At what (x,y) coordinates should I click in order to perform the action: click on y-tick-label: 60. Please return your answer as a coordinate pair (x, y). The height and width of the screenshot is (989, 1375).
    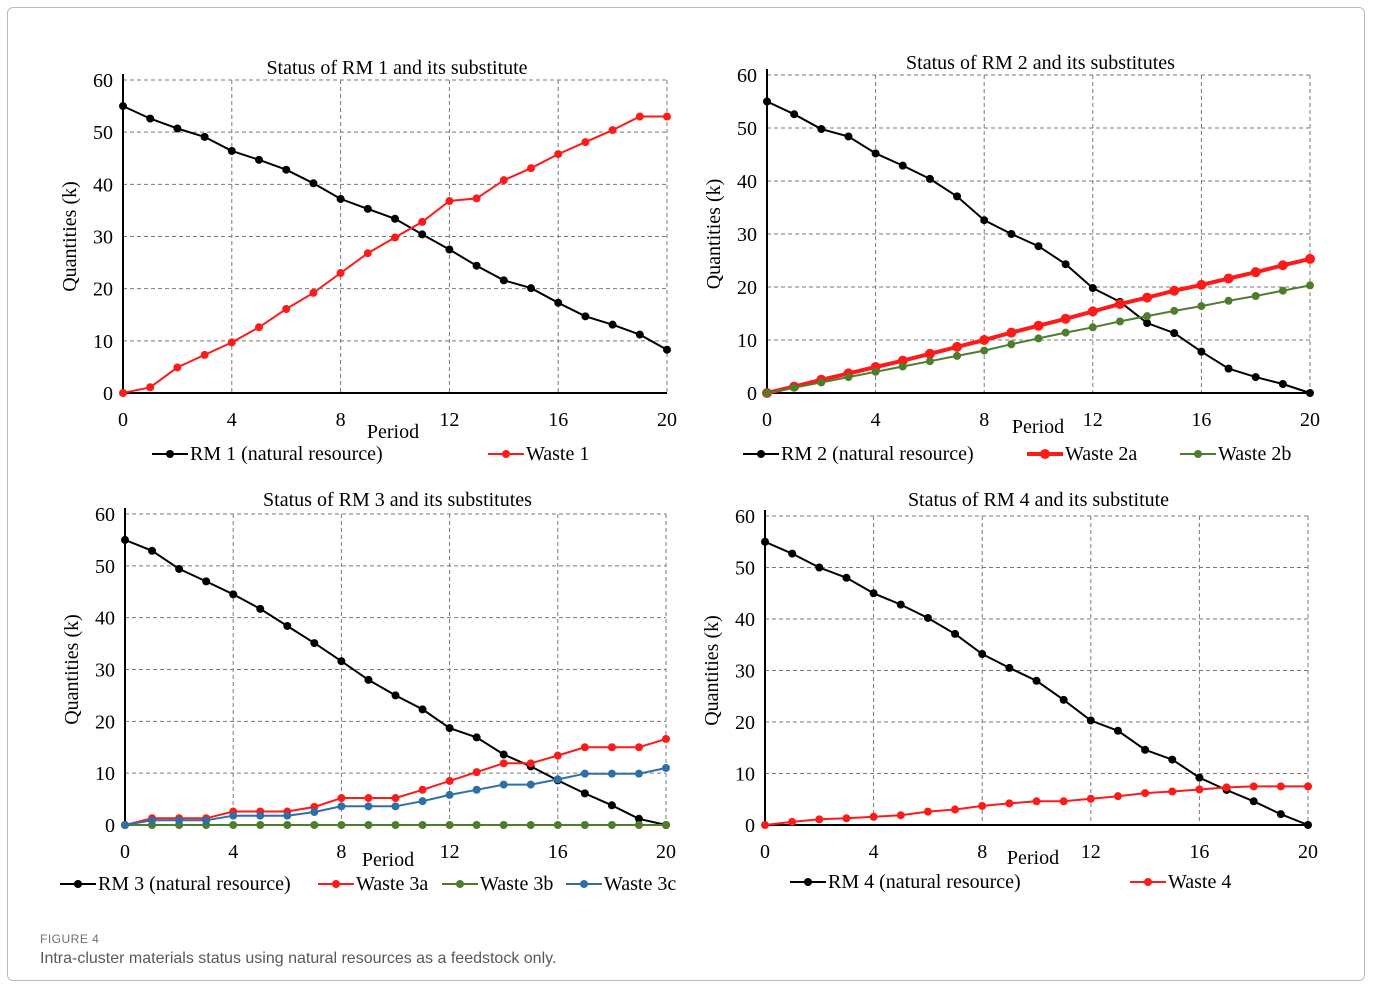
    Looking at the image, I should click on (745, 517).